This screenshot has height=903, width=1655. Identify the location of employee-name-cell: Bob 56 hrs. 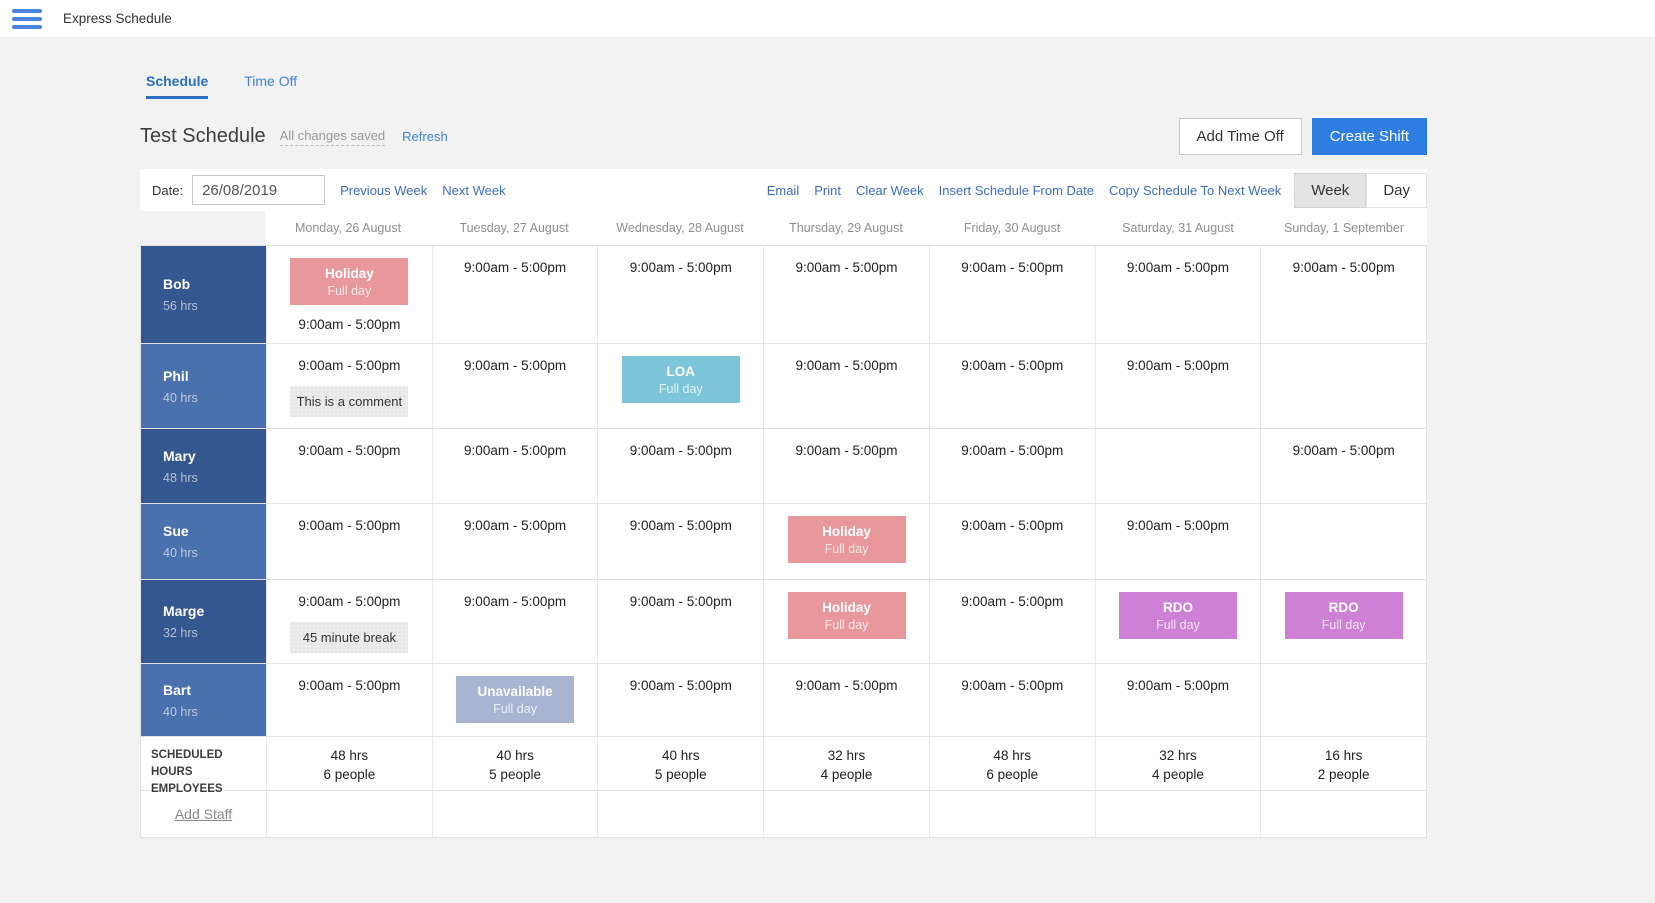
(203, 294).